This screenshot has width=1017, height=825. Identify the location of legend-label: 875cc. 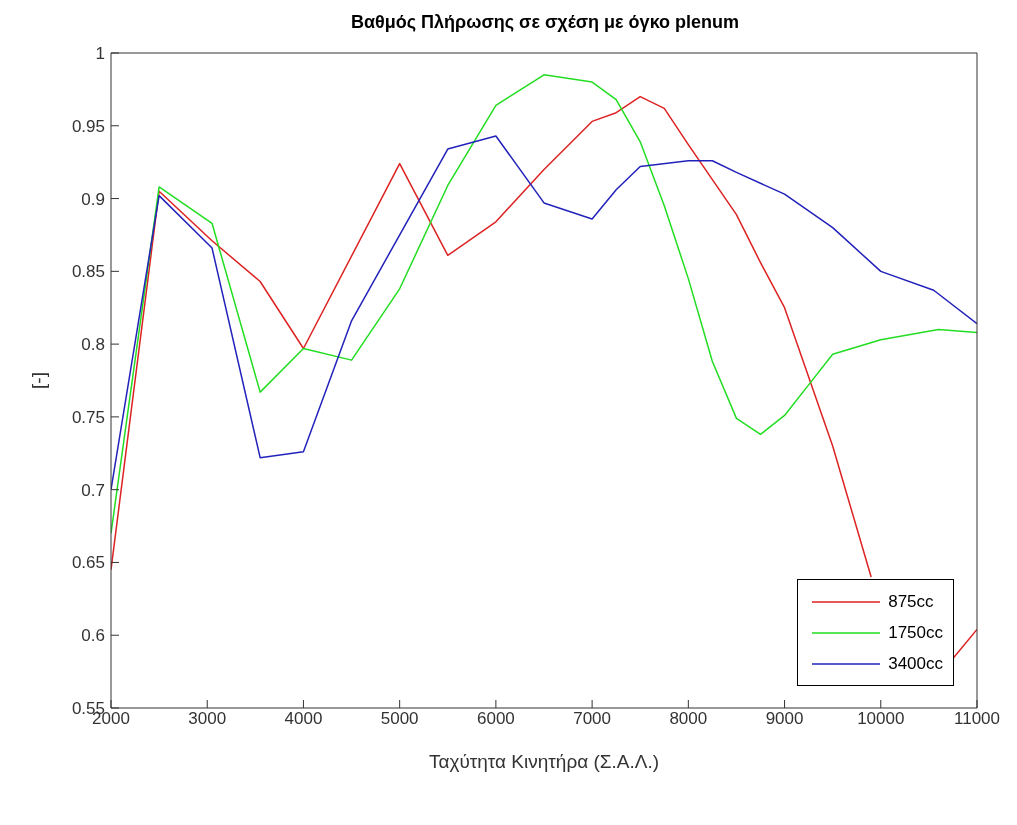
(911, 601).